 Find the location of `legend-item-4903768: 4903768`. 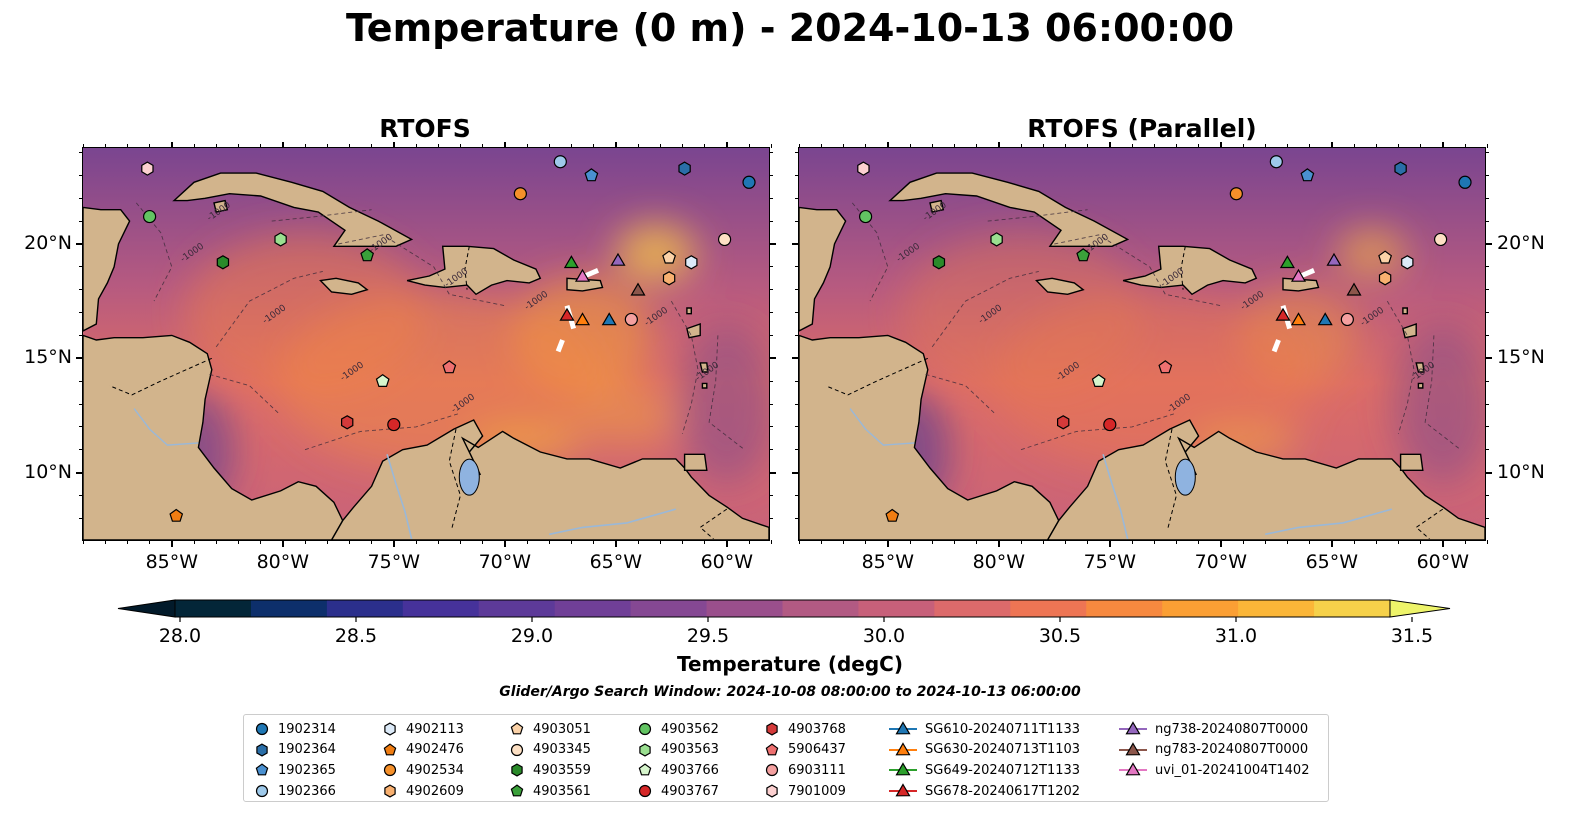

legend-item-4903768: 4903768 is located at coordinates (805, 729).